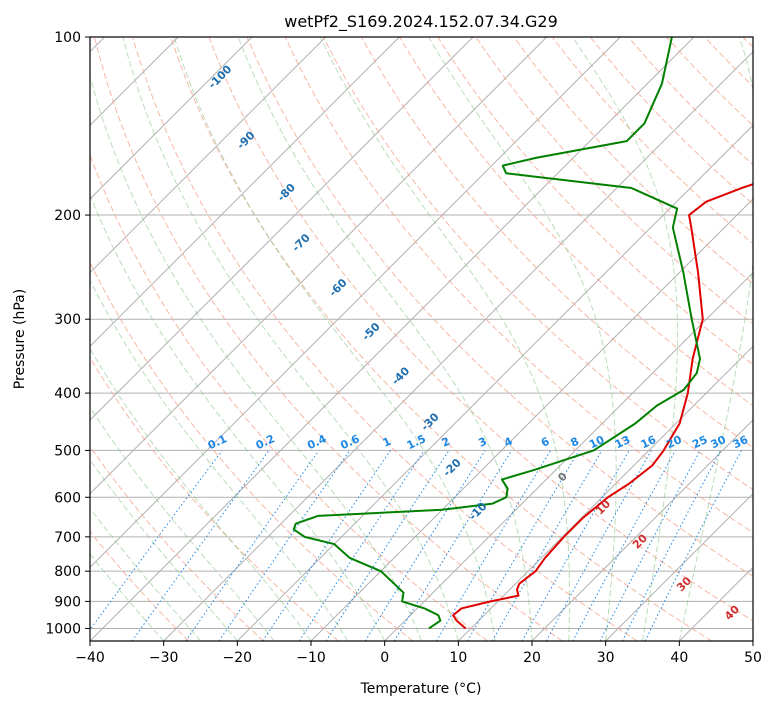  Describe the element at coordinates (67, 602) in the screenshot. I see `y-tick-label: 900` at that location.